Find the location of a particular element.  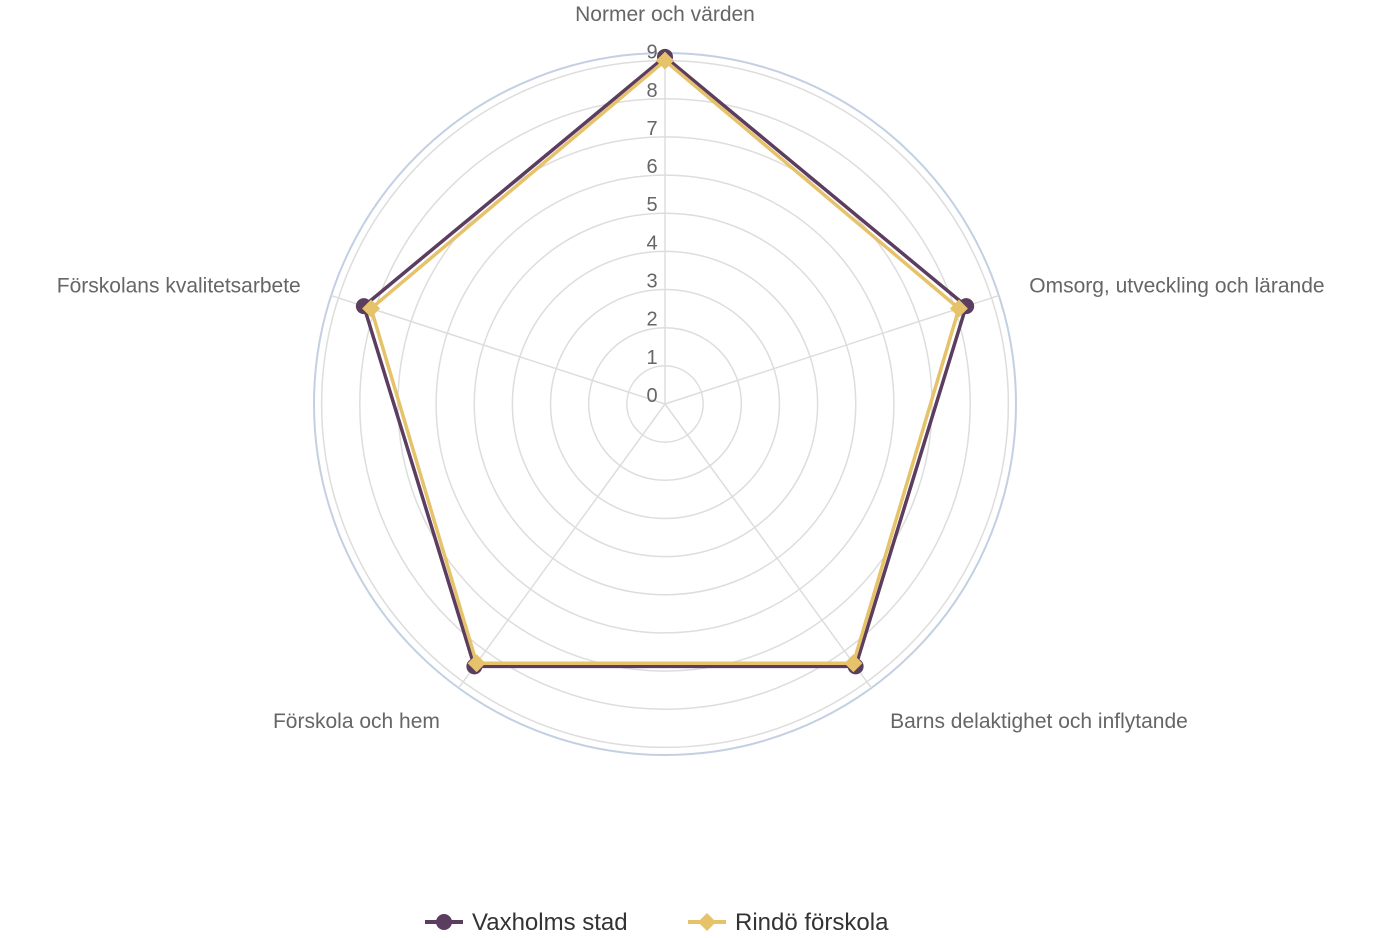

legend-item-0: Vaxholms stad is located at coordinates (526, 922).